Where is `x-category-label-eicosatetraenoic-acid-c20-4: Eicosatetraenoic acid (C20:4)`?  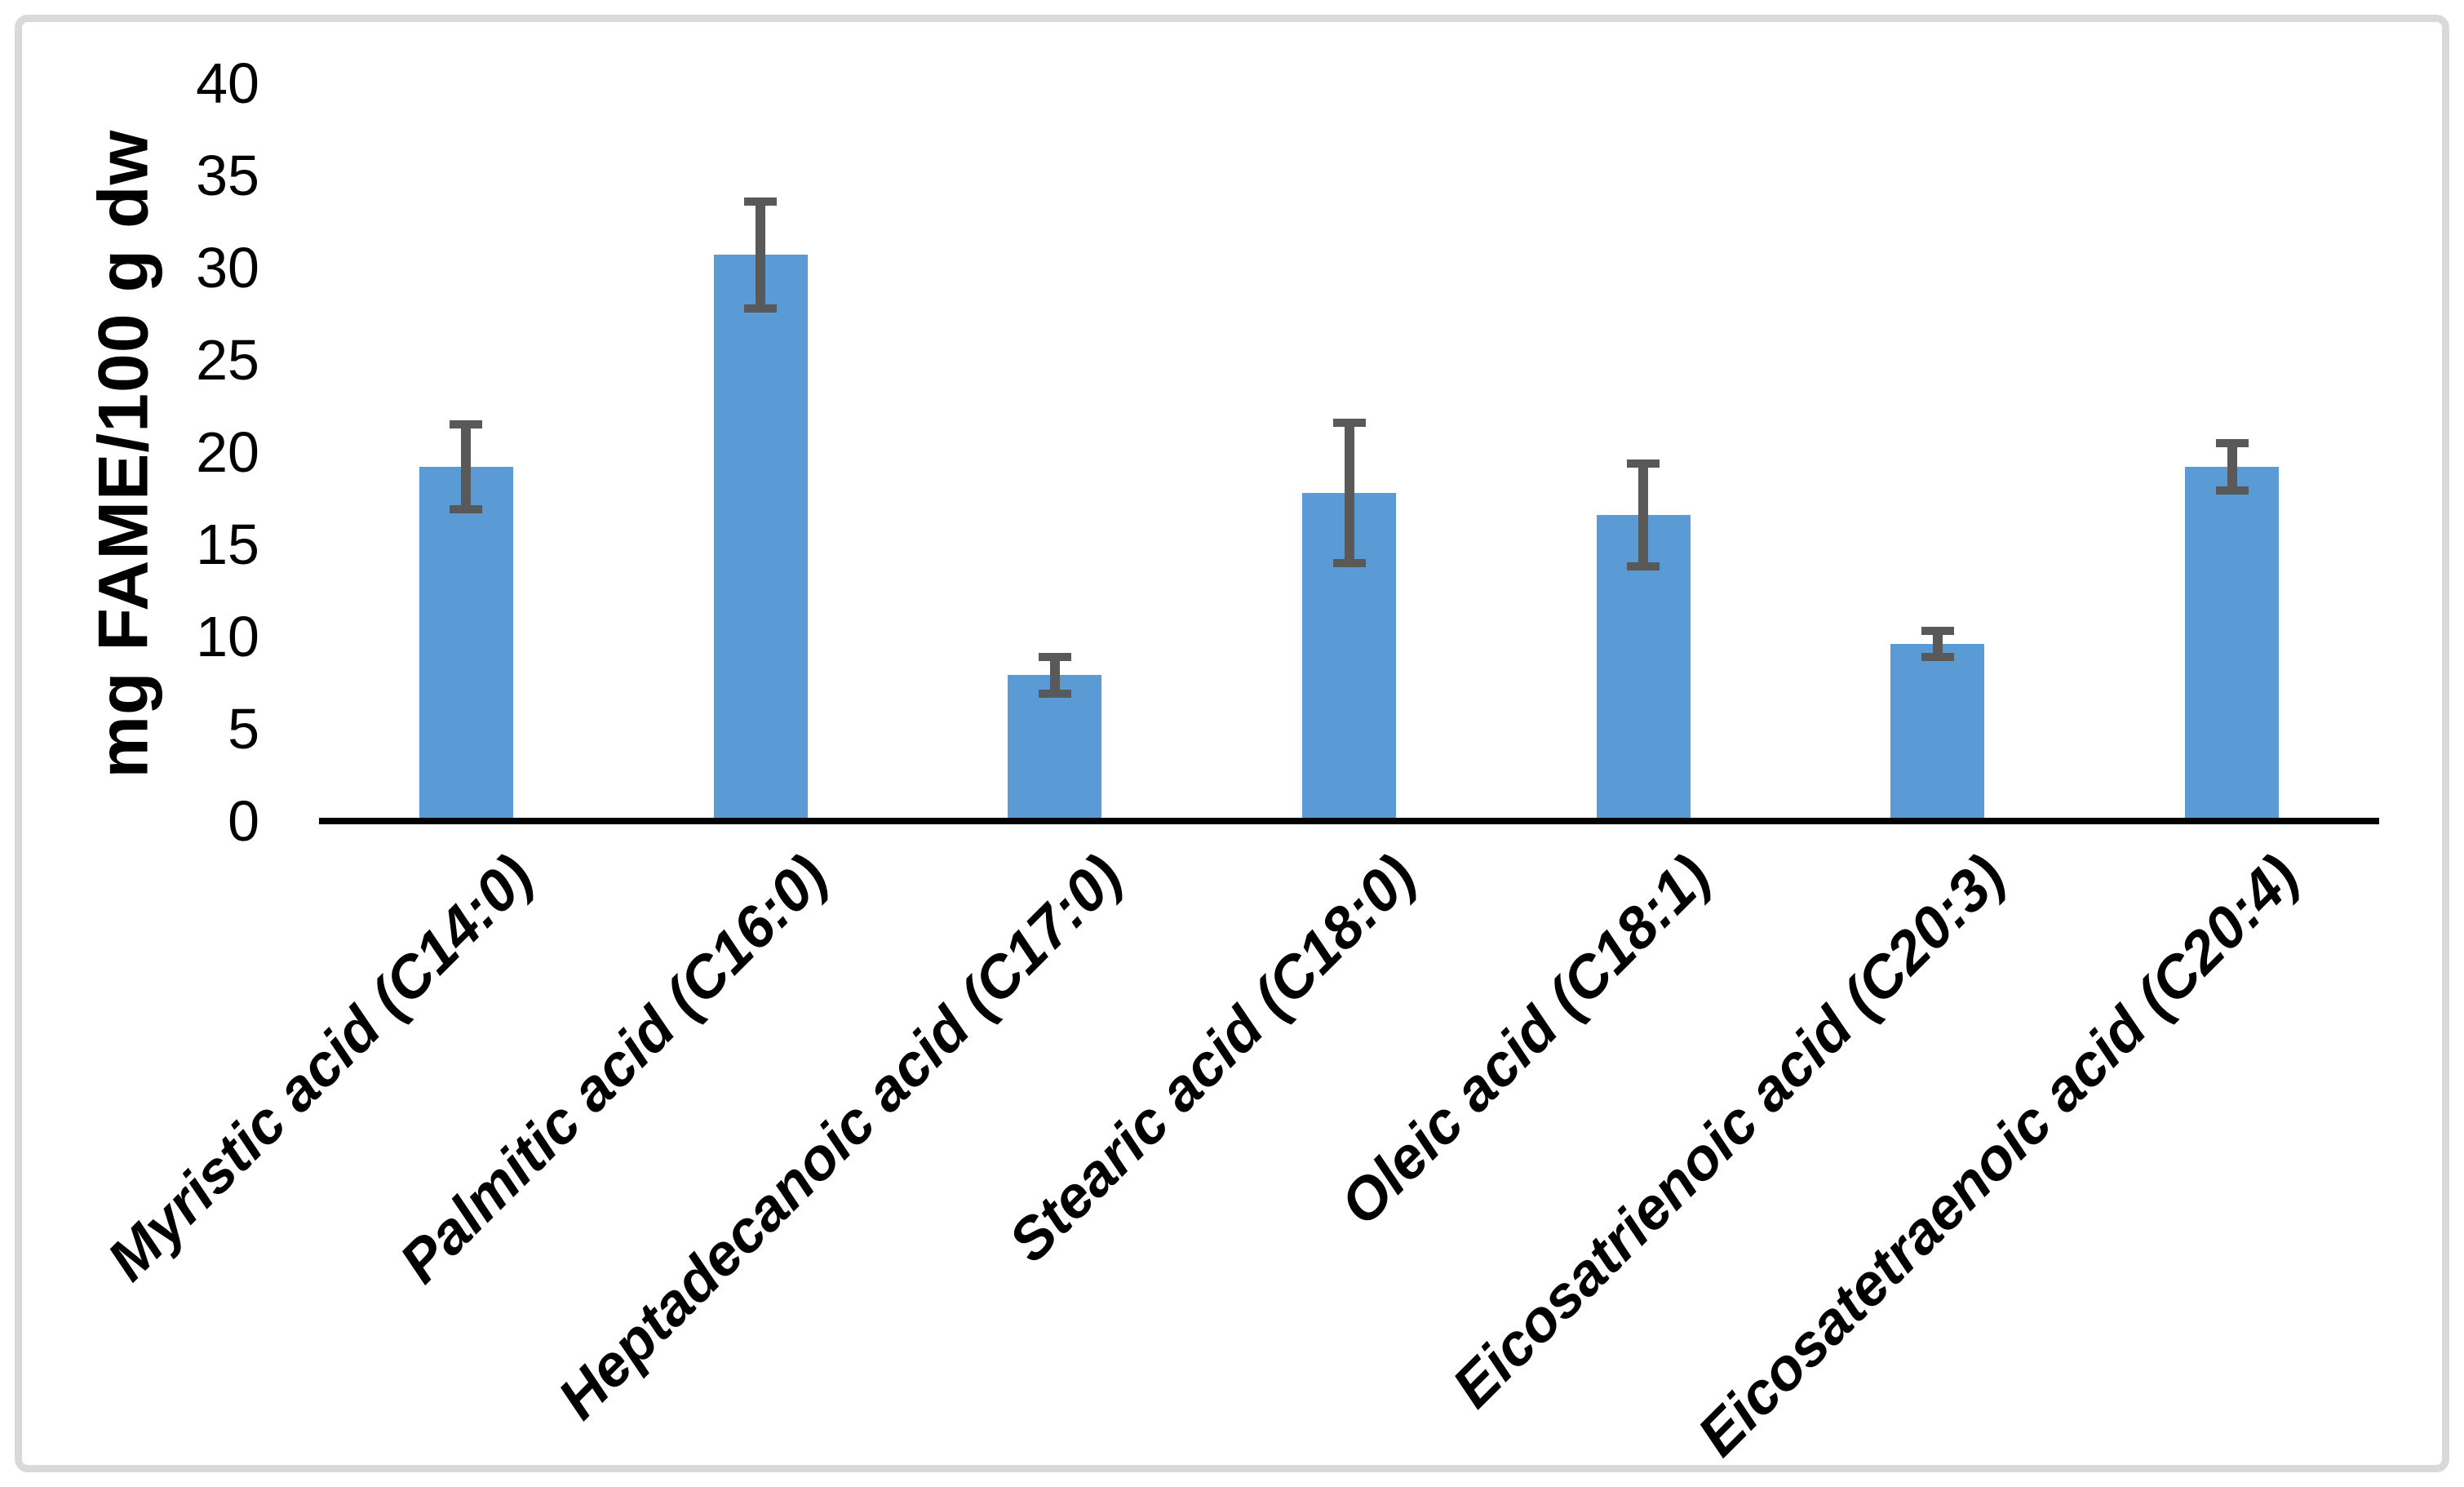
x-category-label-eicosatetraenoic-acid-c20-4: Eicosatetraenoic acid (C20:4) is located at coordinates (1999, 1155).